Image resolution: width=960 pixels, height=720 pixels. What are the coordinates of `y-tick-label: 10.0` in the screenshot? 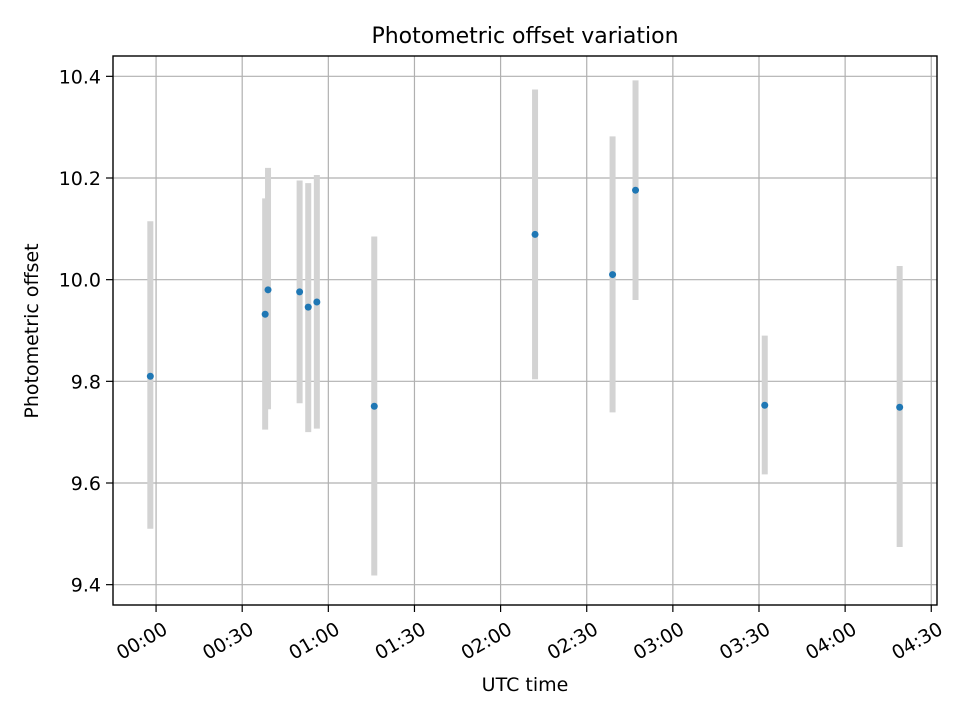 It's located at (80, 281).